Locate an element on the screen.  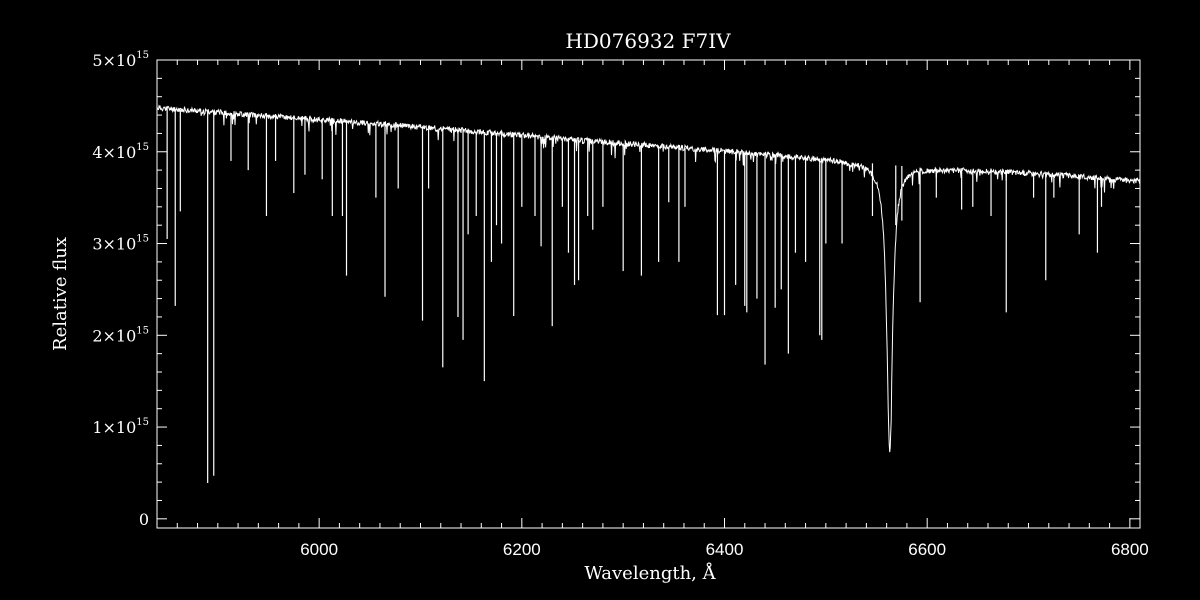
x-tick-label: 6200 is located at coordinates (522, 549).